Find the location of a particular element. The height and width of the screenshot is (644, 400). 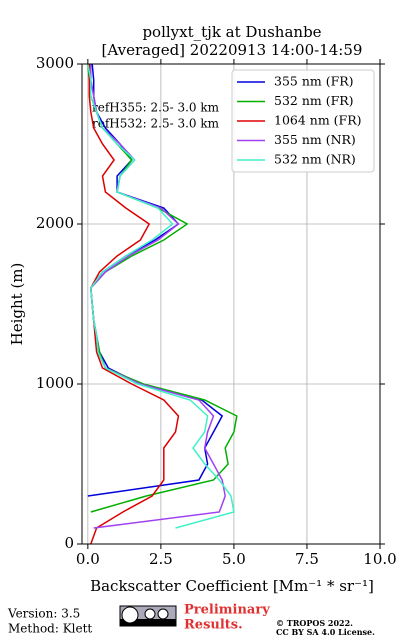

x-tick-label: 5.0 is located at coordinates (234, 559).